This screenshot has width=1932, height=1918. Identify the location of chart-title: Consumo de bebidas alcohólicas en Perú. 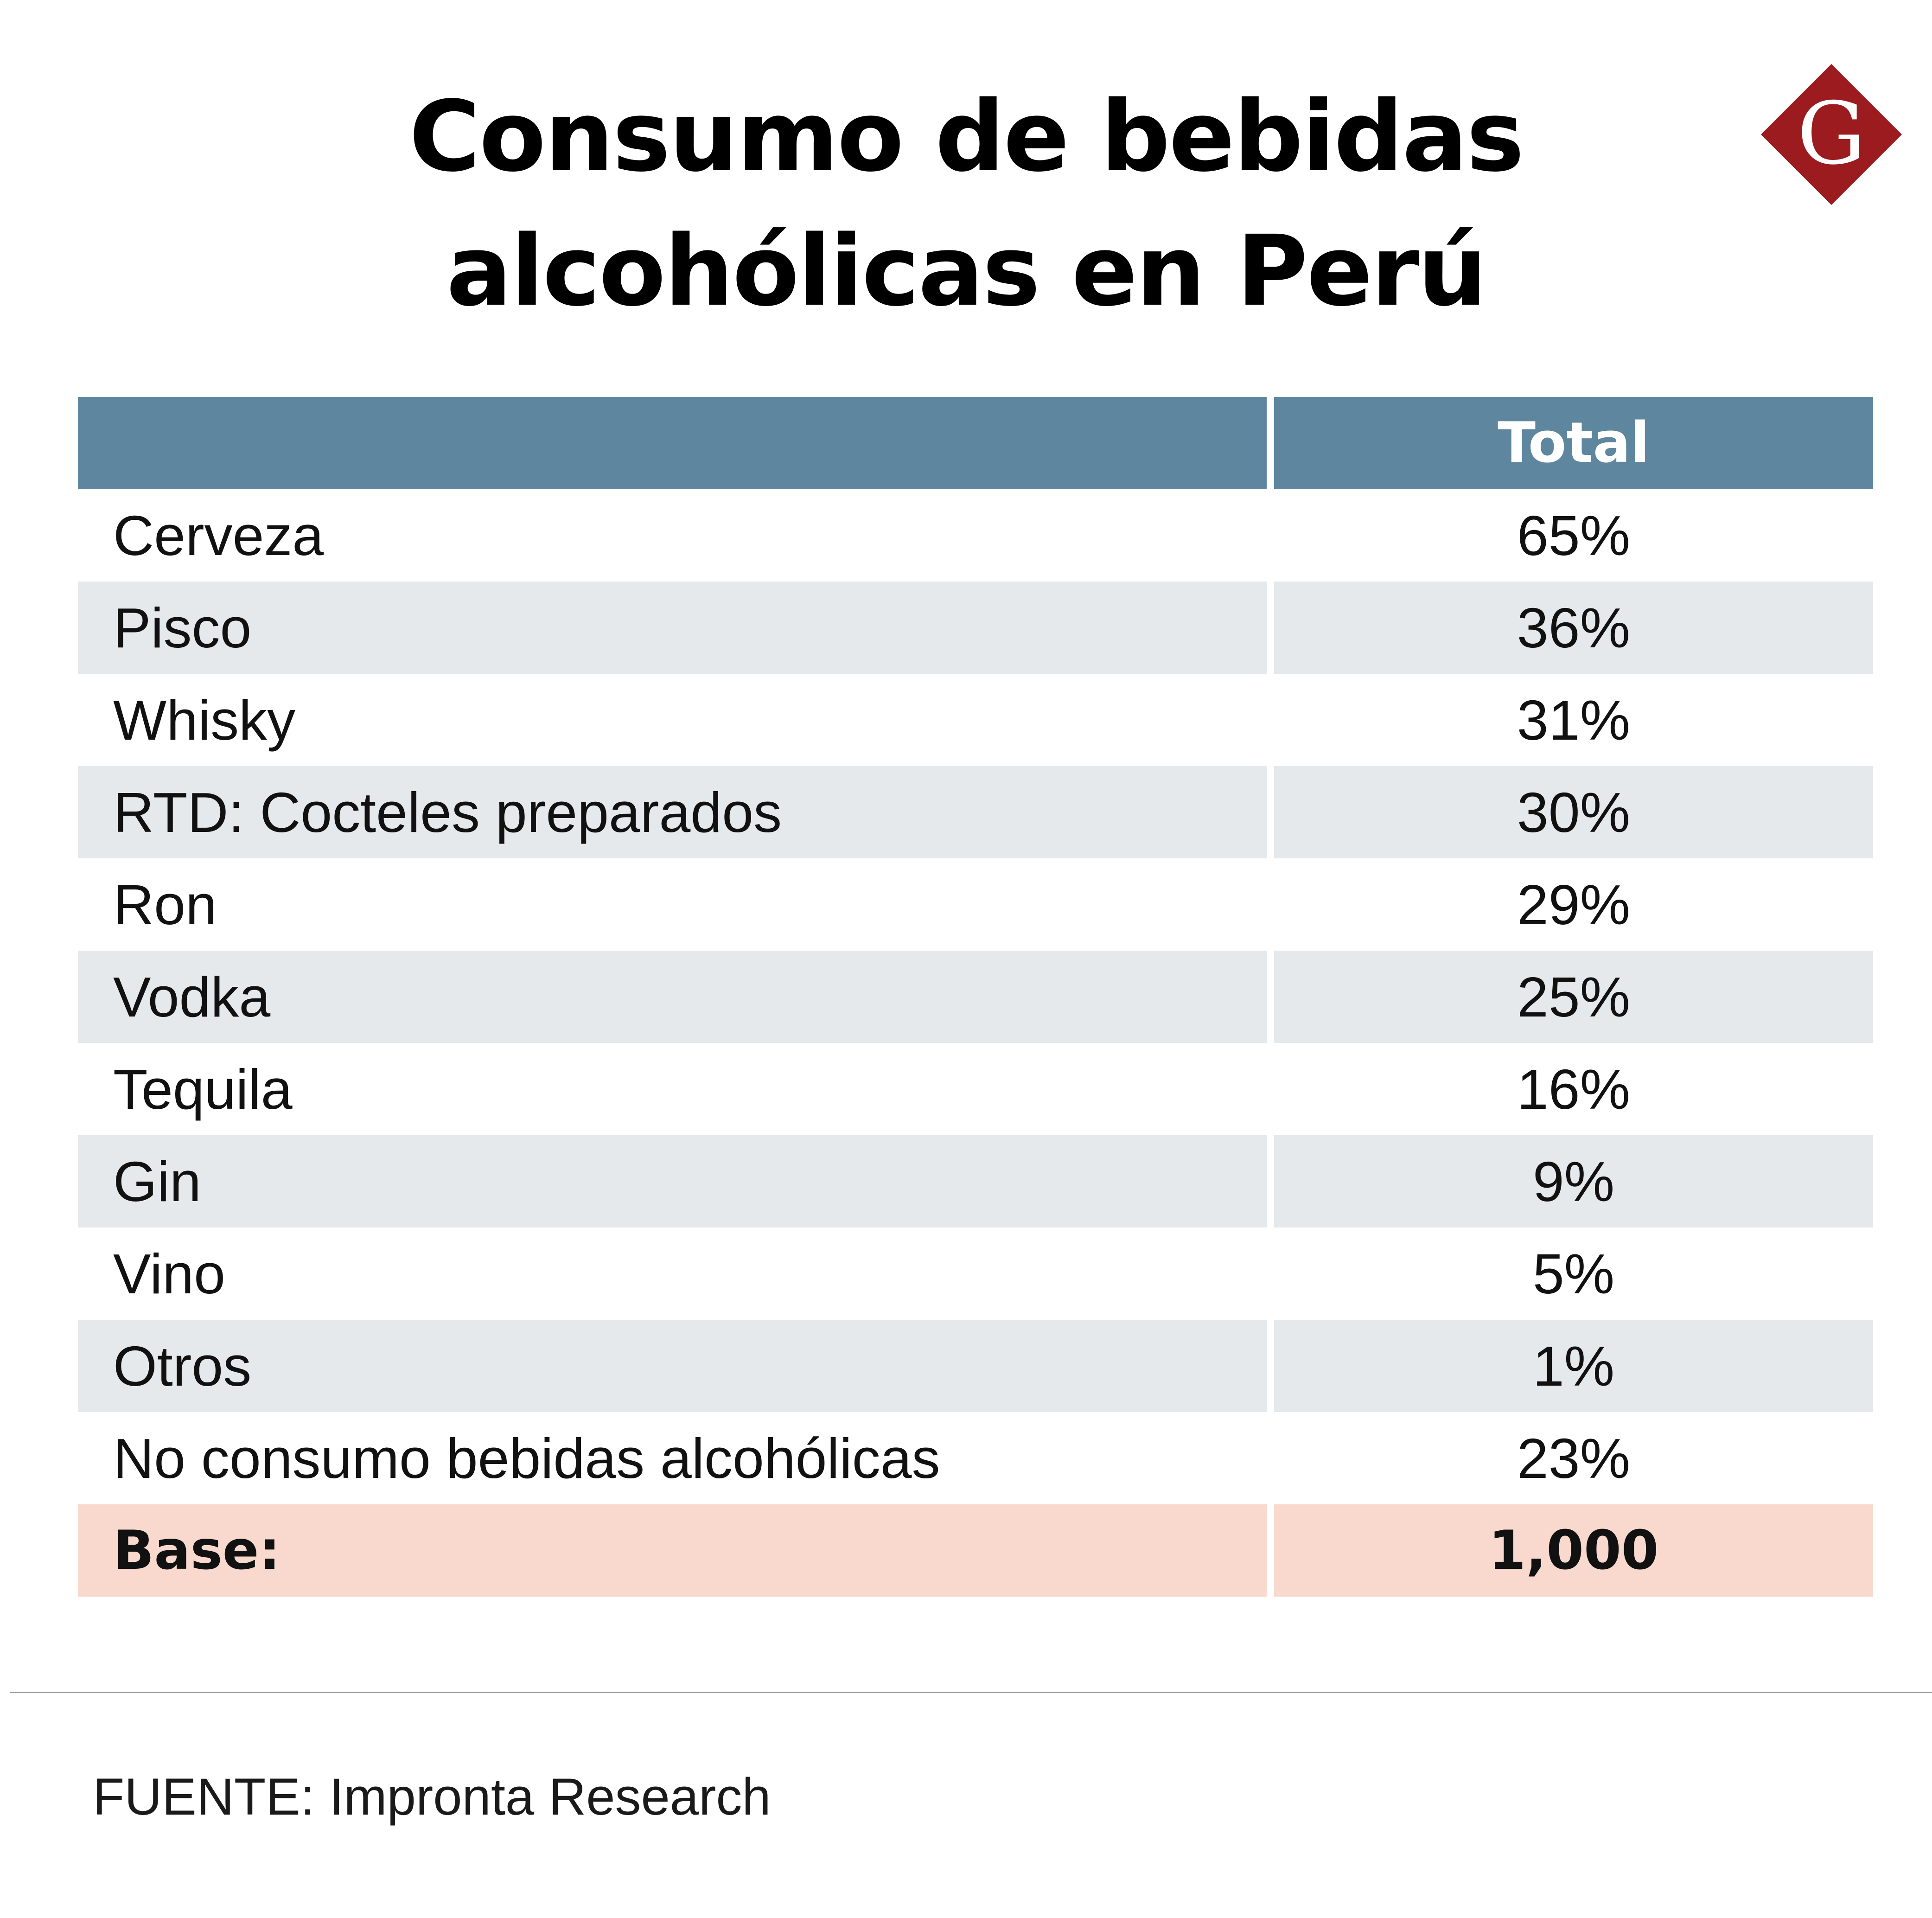
(966, 204).